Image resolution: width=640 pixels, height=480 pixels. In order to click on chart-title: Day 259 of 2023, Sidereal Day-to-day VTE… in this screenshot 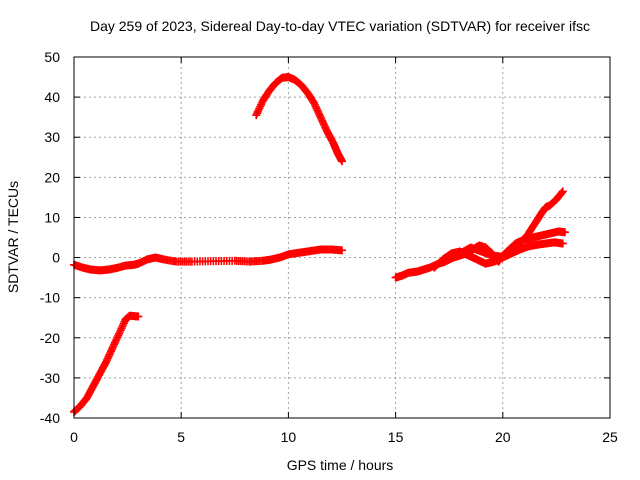, I will do `click(340, 26)`.